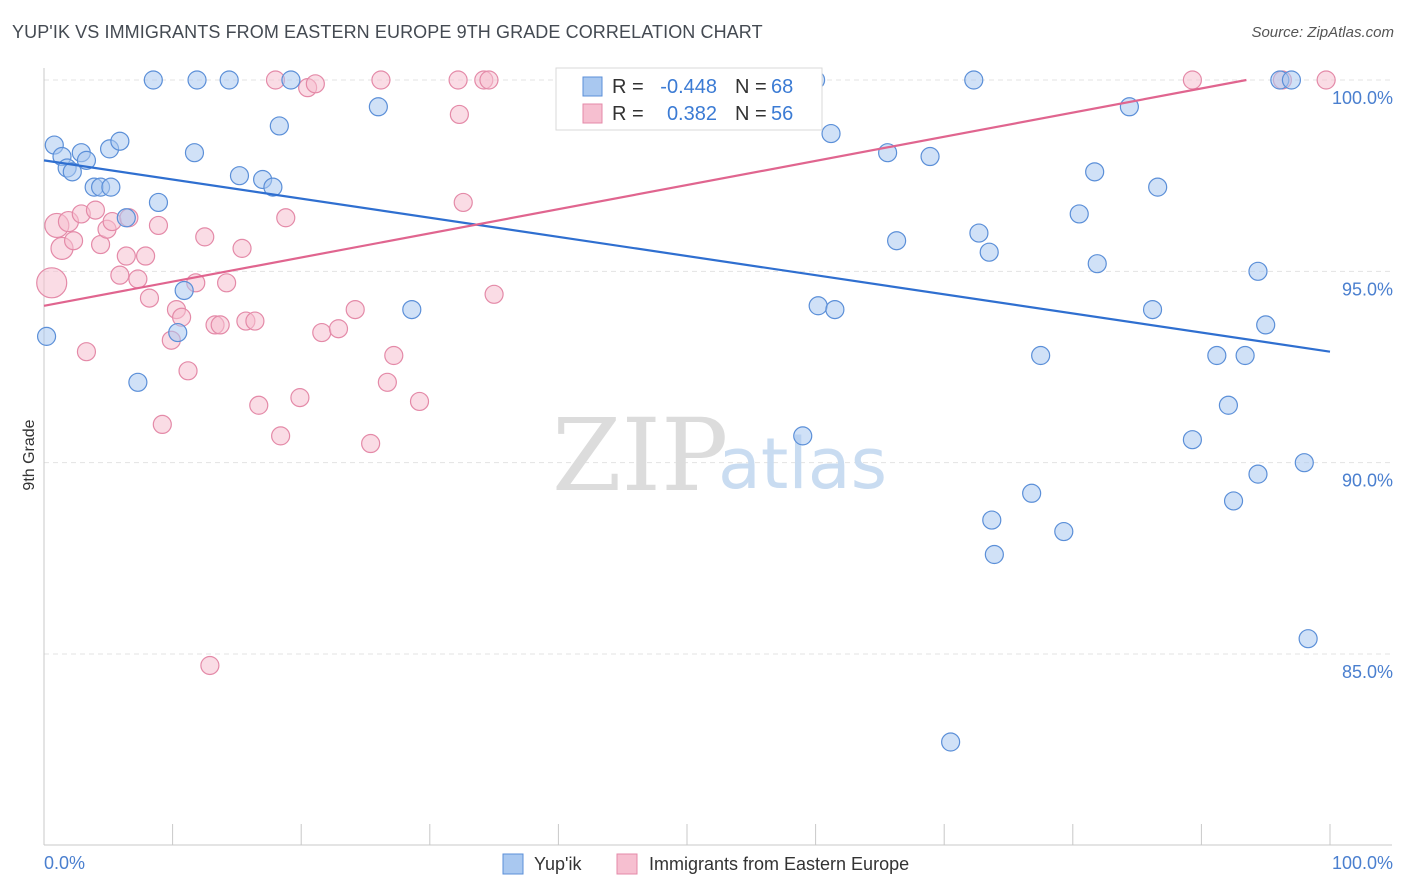 The height and width of the screenshot is (892, 1406). I want to click on x-tick-label-min: 0.0%, so click(64, 863).